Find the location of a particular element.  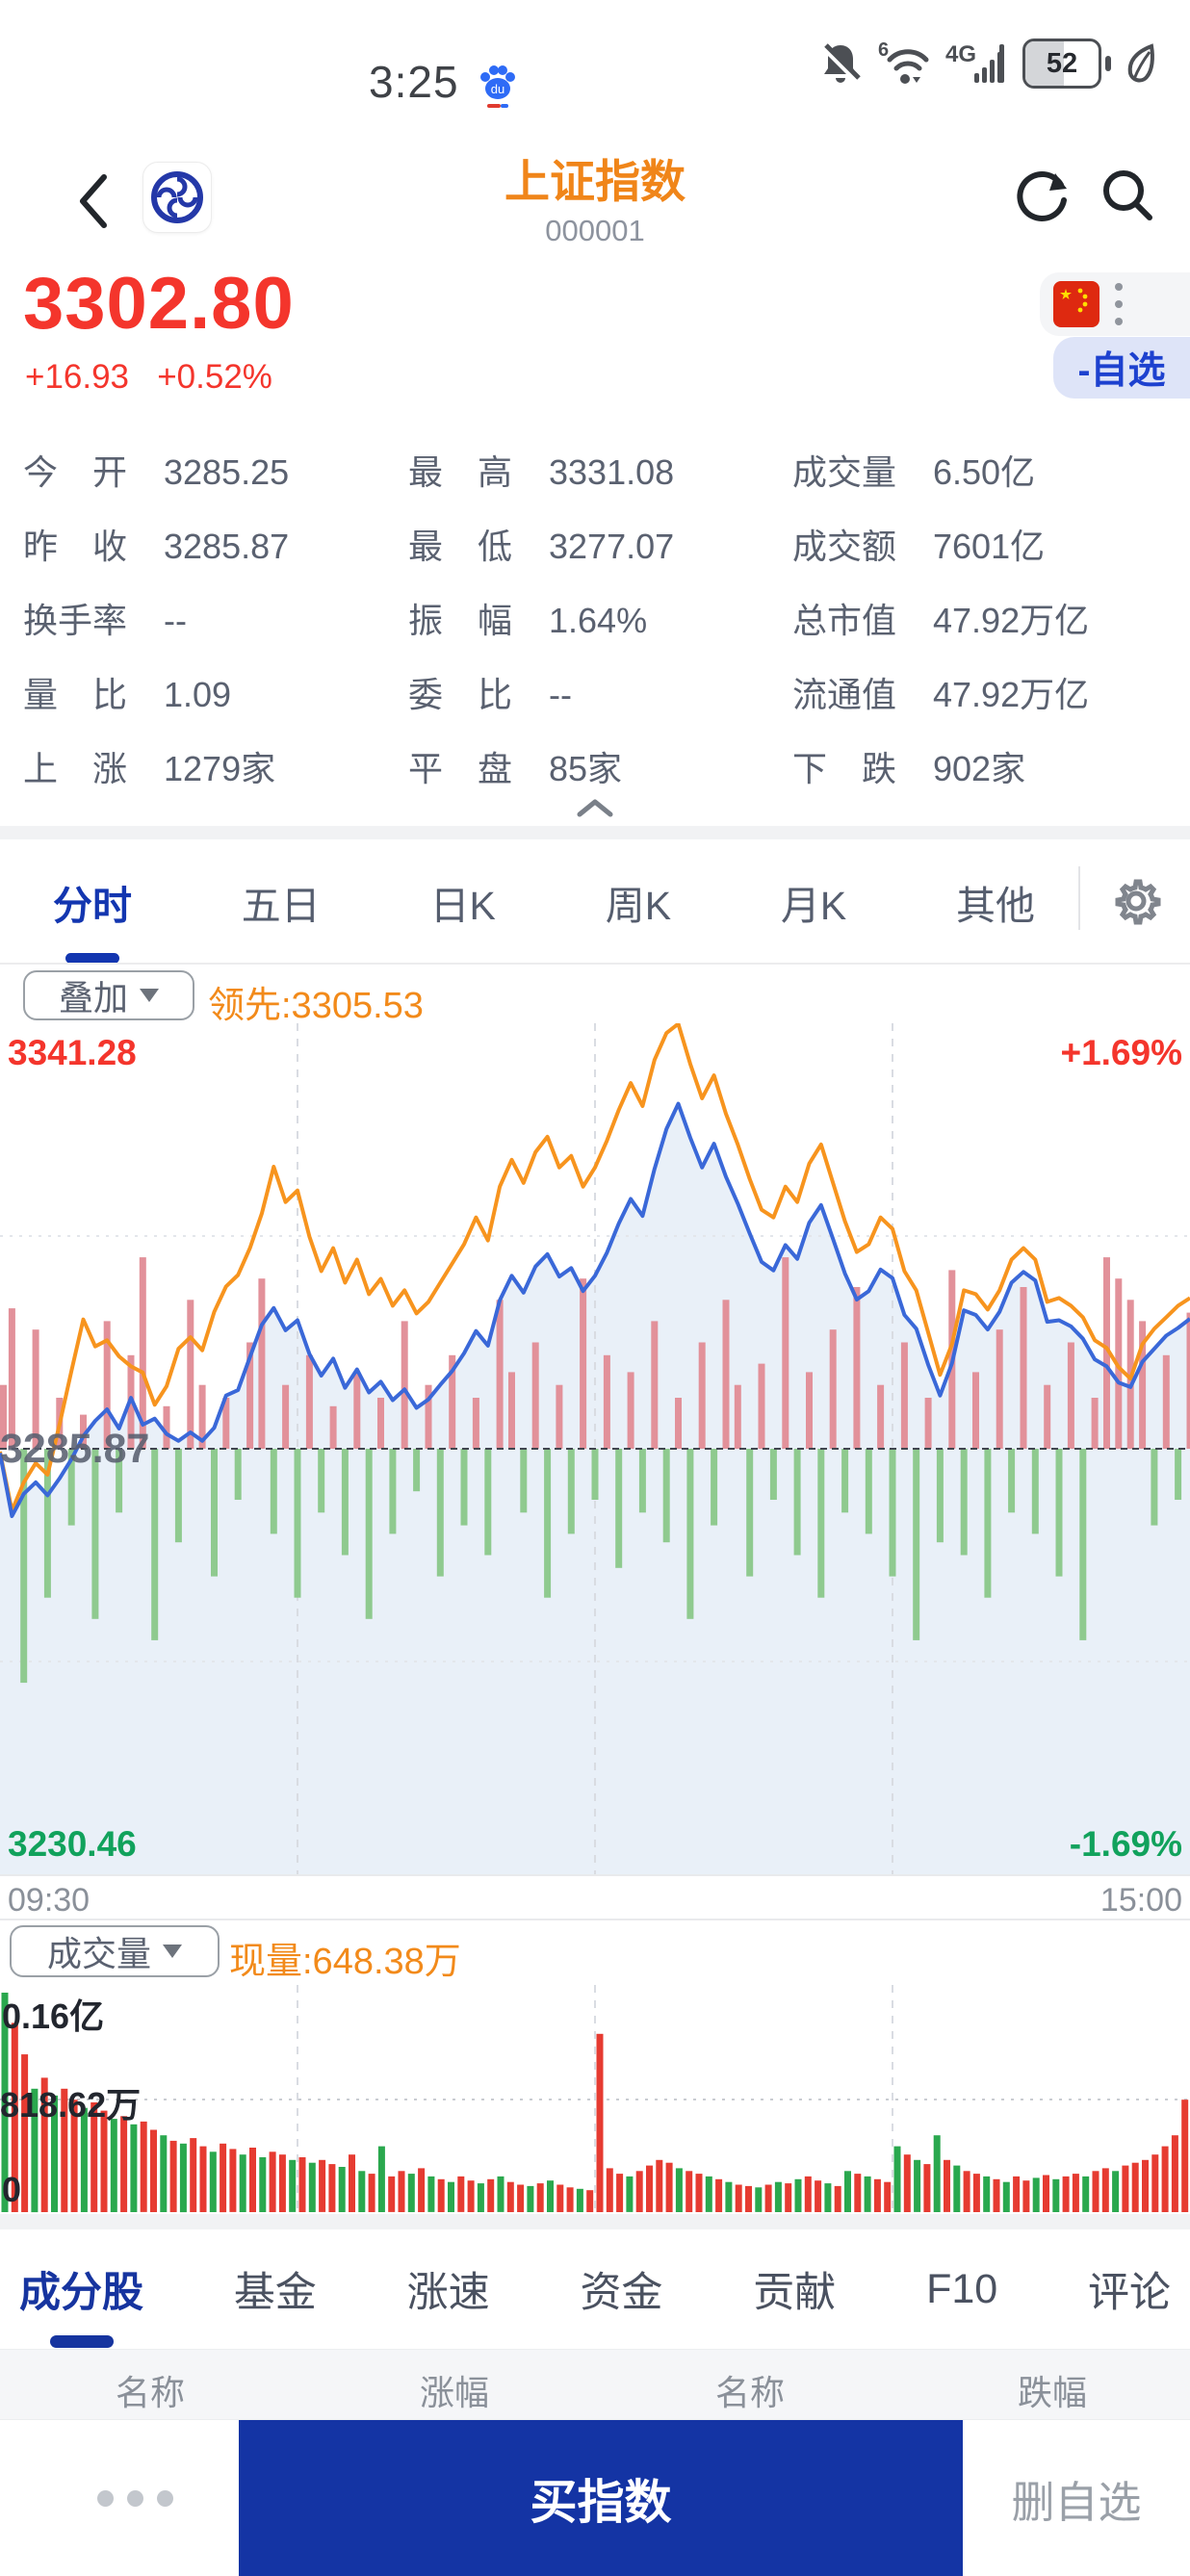

watchlist-label: -自选 is located at coordinates (1122, 371).